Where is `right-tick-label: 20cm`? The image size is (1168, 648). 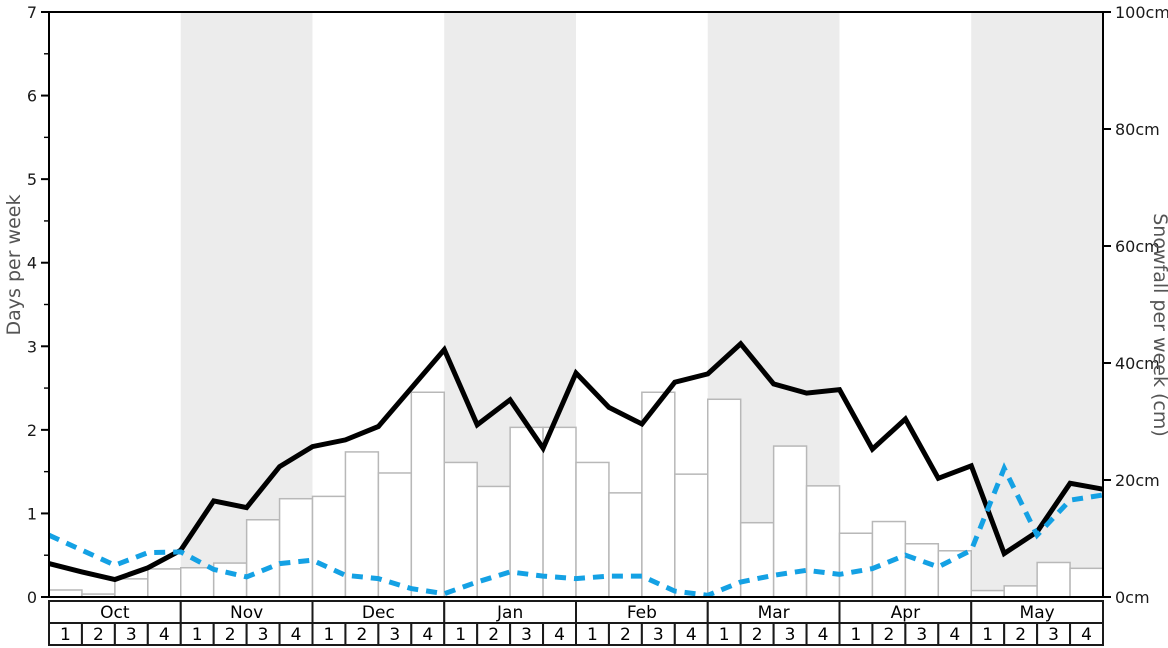 right-tick-label: 20cm is located at coordinates (1137, 480).